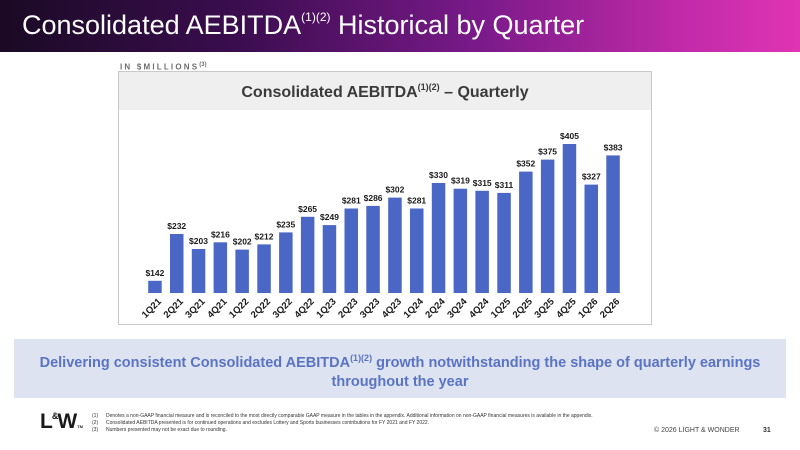  Describe the element at coordinates (283, 308) in the screenshot. I see `tick-label-3Q22: 3Q22` at that location.